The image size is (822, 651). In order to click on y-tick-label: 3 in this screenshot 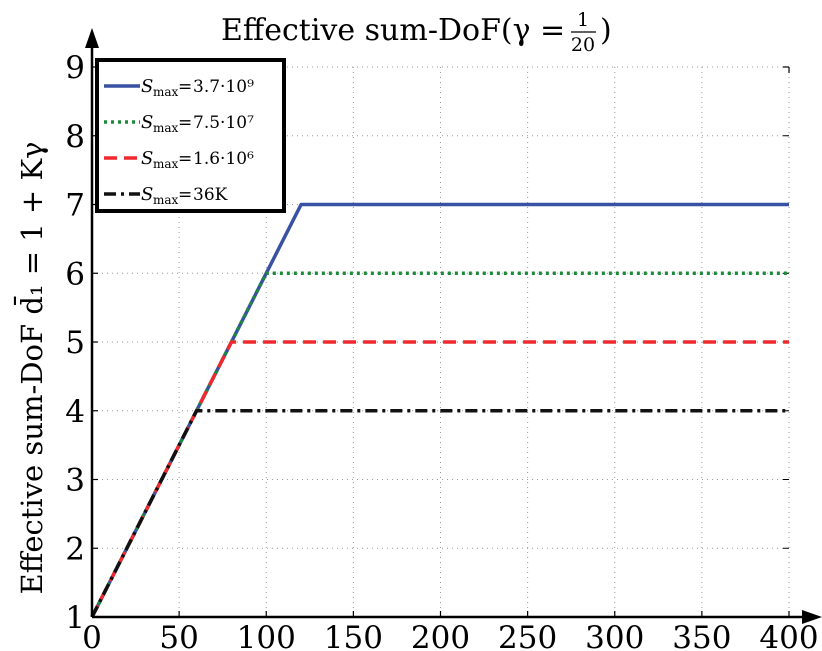, I will do `click(75, 481)`.